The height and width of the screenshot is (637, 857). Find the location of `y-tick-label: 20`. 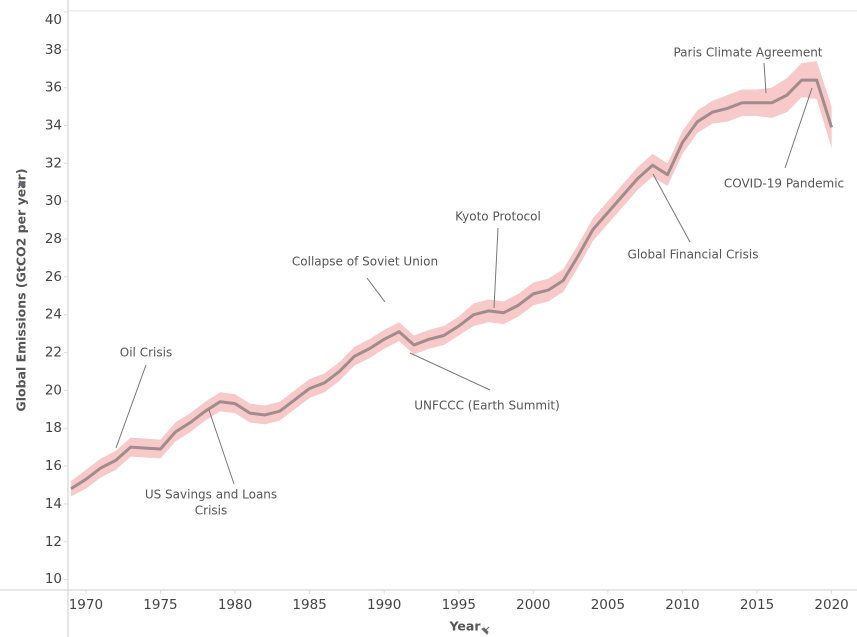

y-tick-label: 20 is located at coordinates (53, 390).